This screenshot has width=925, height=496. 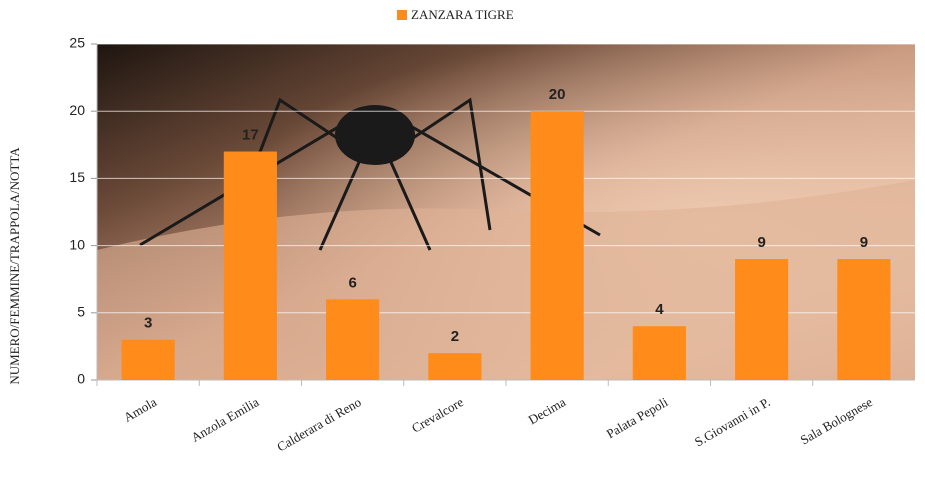 I want to click on y-tick-label: 20, so click(x=77, y=110).